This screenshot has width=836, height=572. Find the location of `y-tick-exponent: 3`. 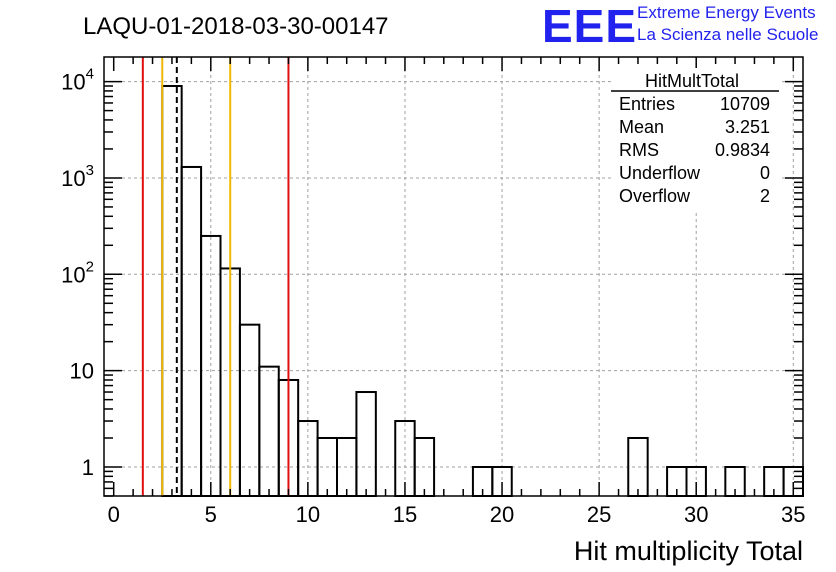

y-tick-exponent: 3 is located at coordinates (90, 170).